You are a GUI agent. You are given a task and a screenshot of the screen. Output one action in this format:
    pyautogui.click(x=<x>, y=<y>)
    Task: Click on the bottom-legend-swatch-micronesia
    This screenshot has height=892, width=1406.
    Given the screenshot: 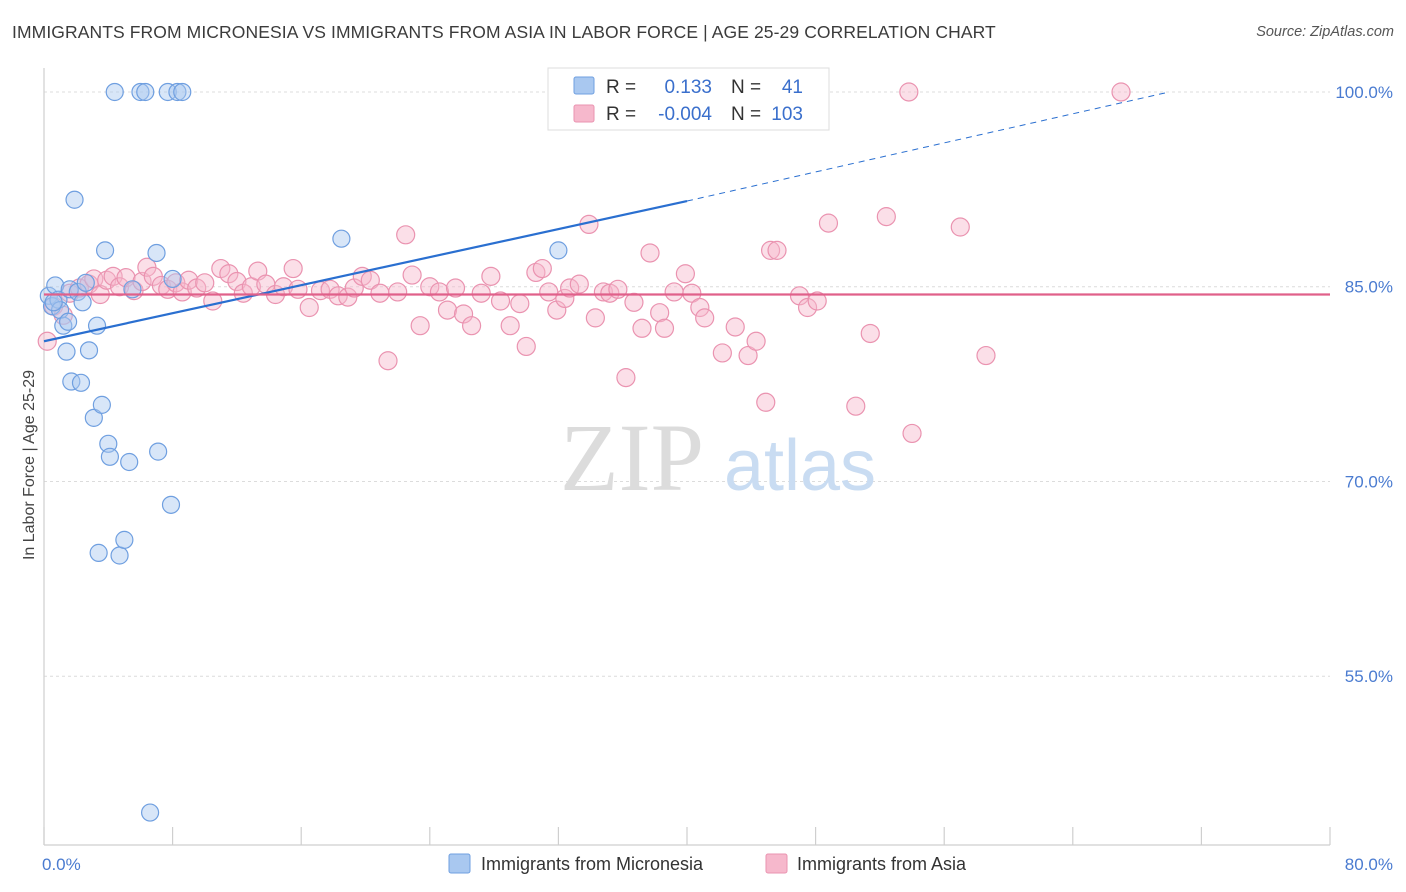 What is the action you would take?
    pyautogui.click(x=459, y=863)
    